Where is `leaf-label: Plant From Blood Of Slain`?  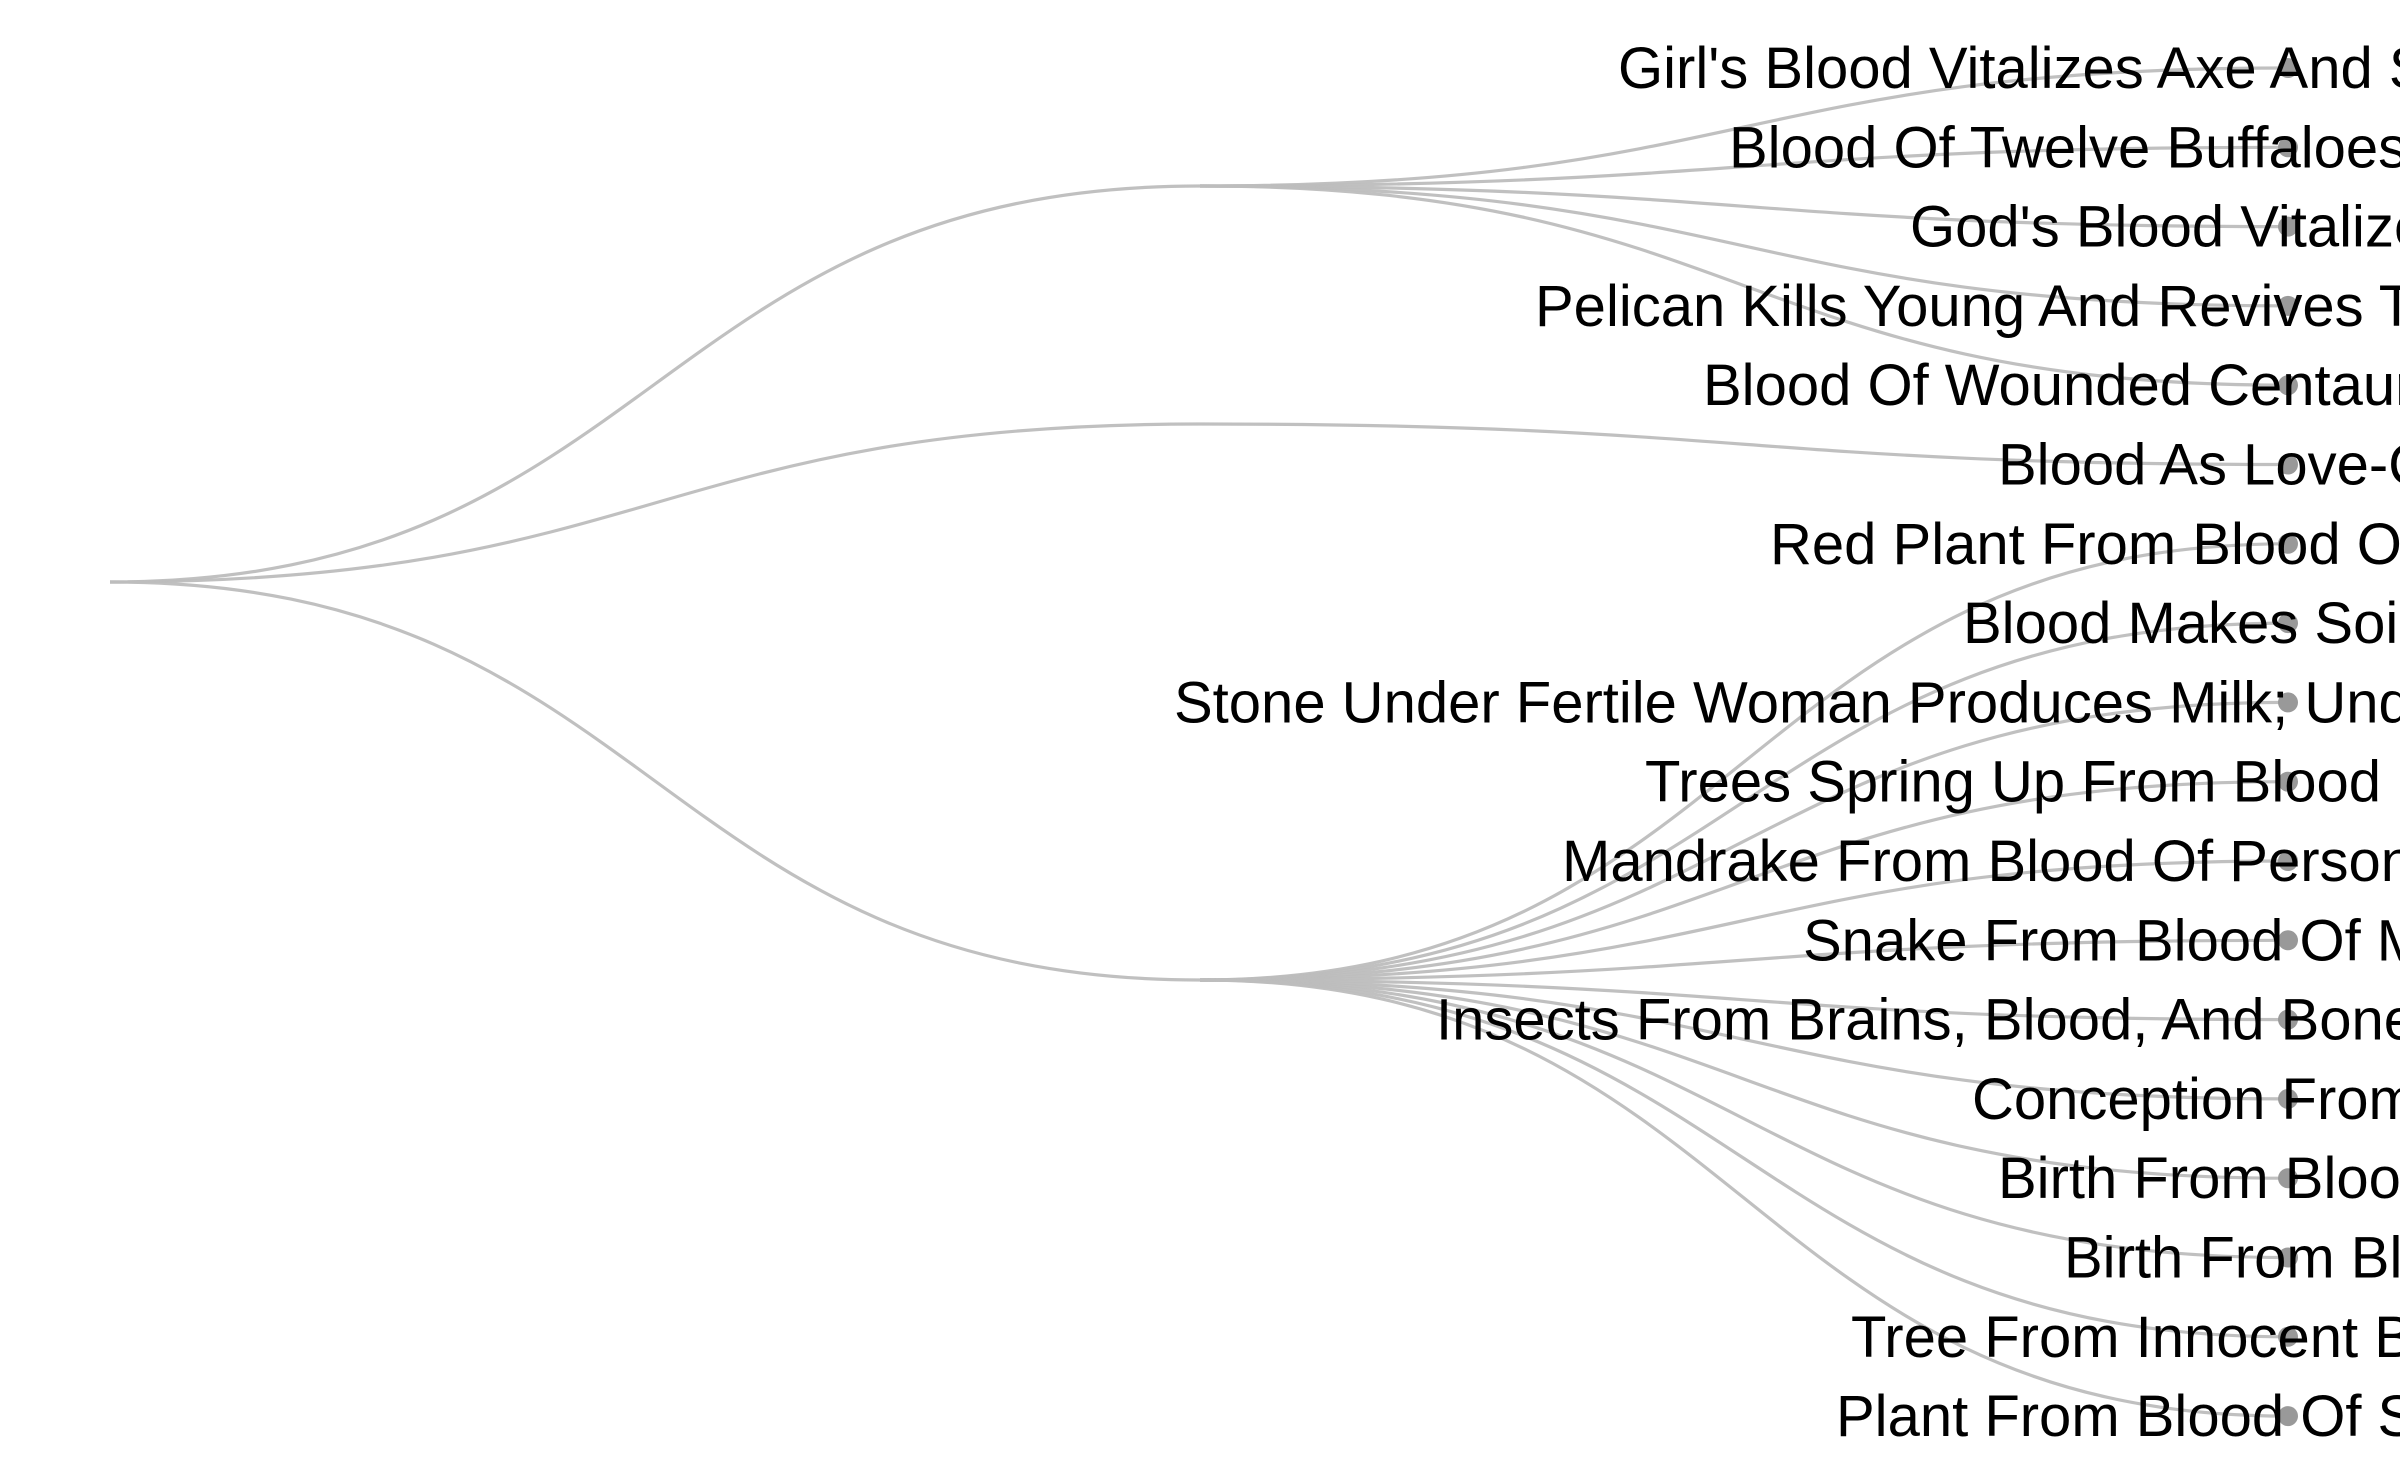
leaf-label: Plant From Blood Of Slain is located at coordinates (2118, 1416).